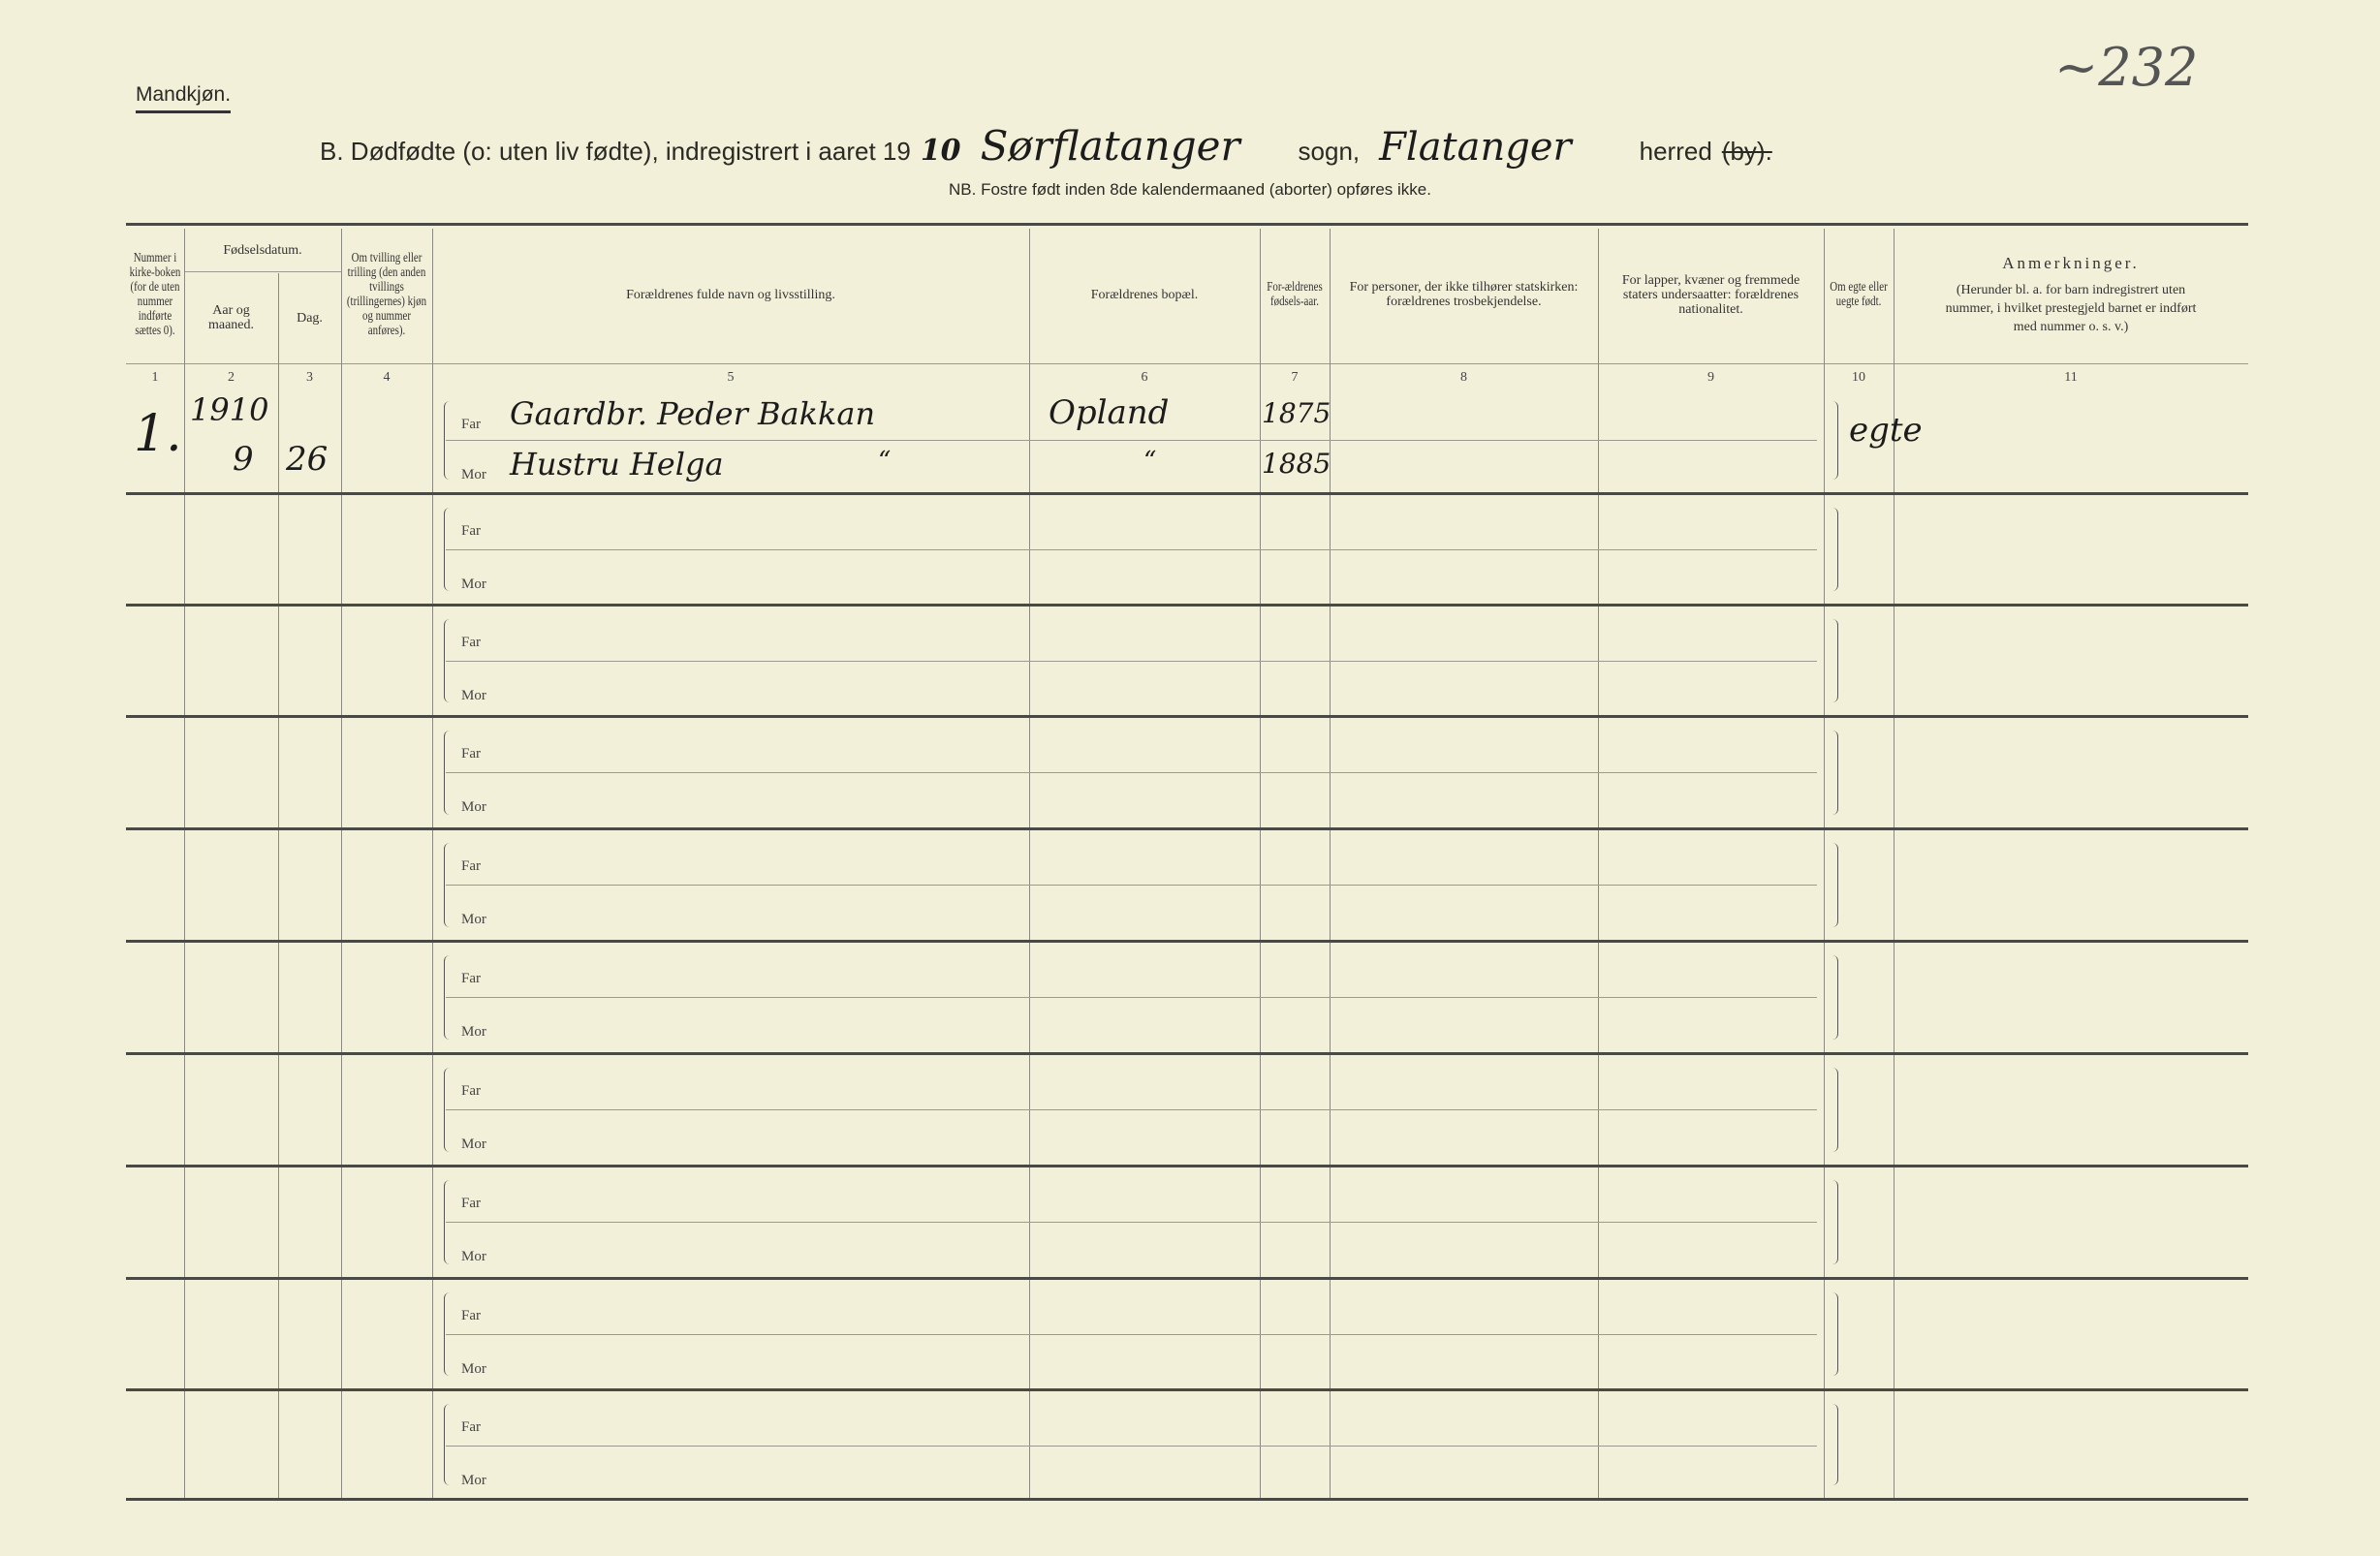  Describe the element at coordinates (308, 460) in the screenshot. I see `birth-day: 26` at that location.